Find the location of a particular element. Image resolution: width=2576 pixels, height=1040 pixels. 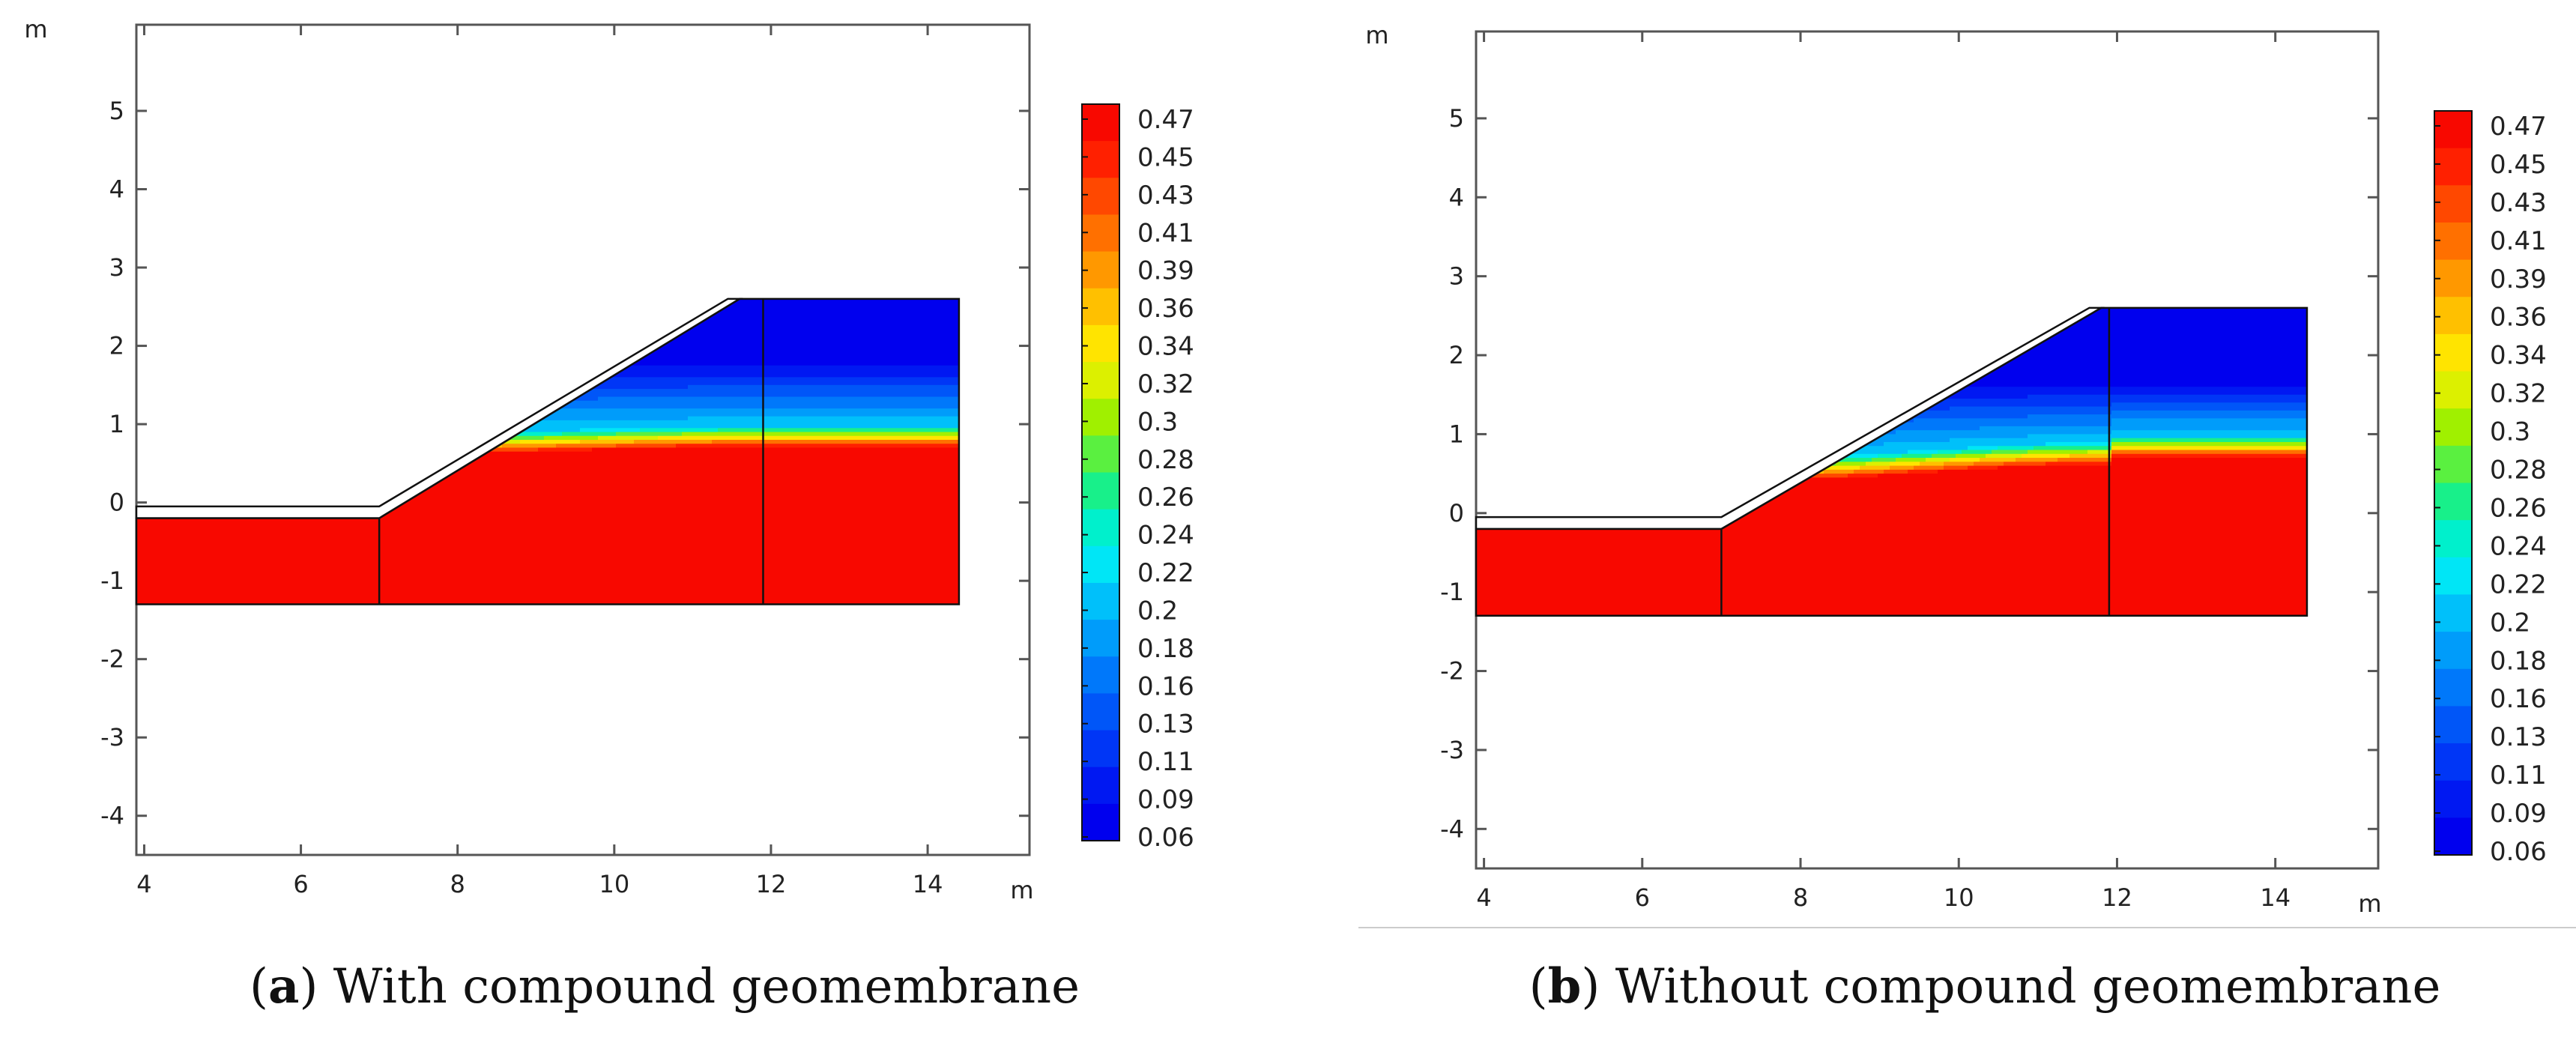

colorbar-segment is located at coordinates (2453, 836).